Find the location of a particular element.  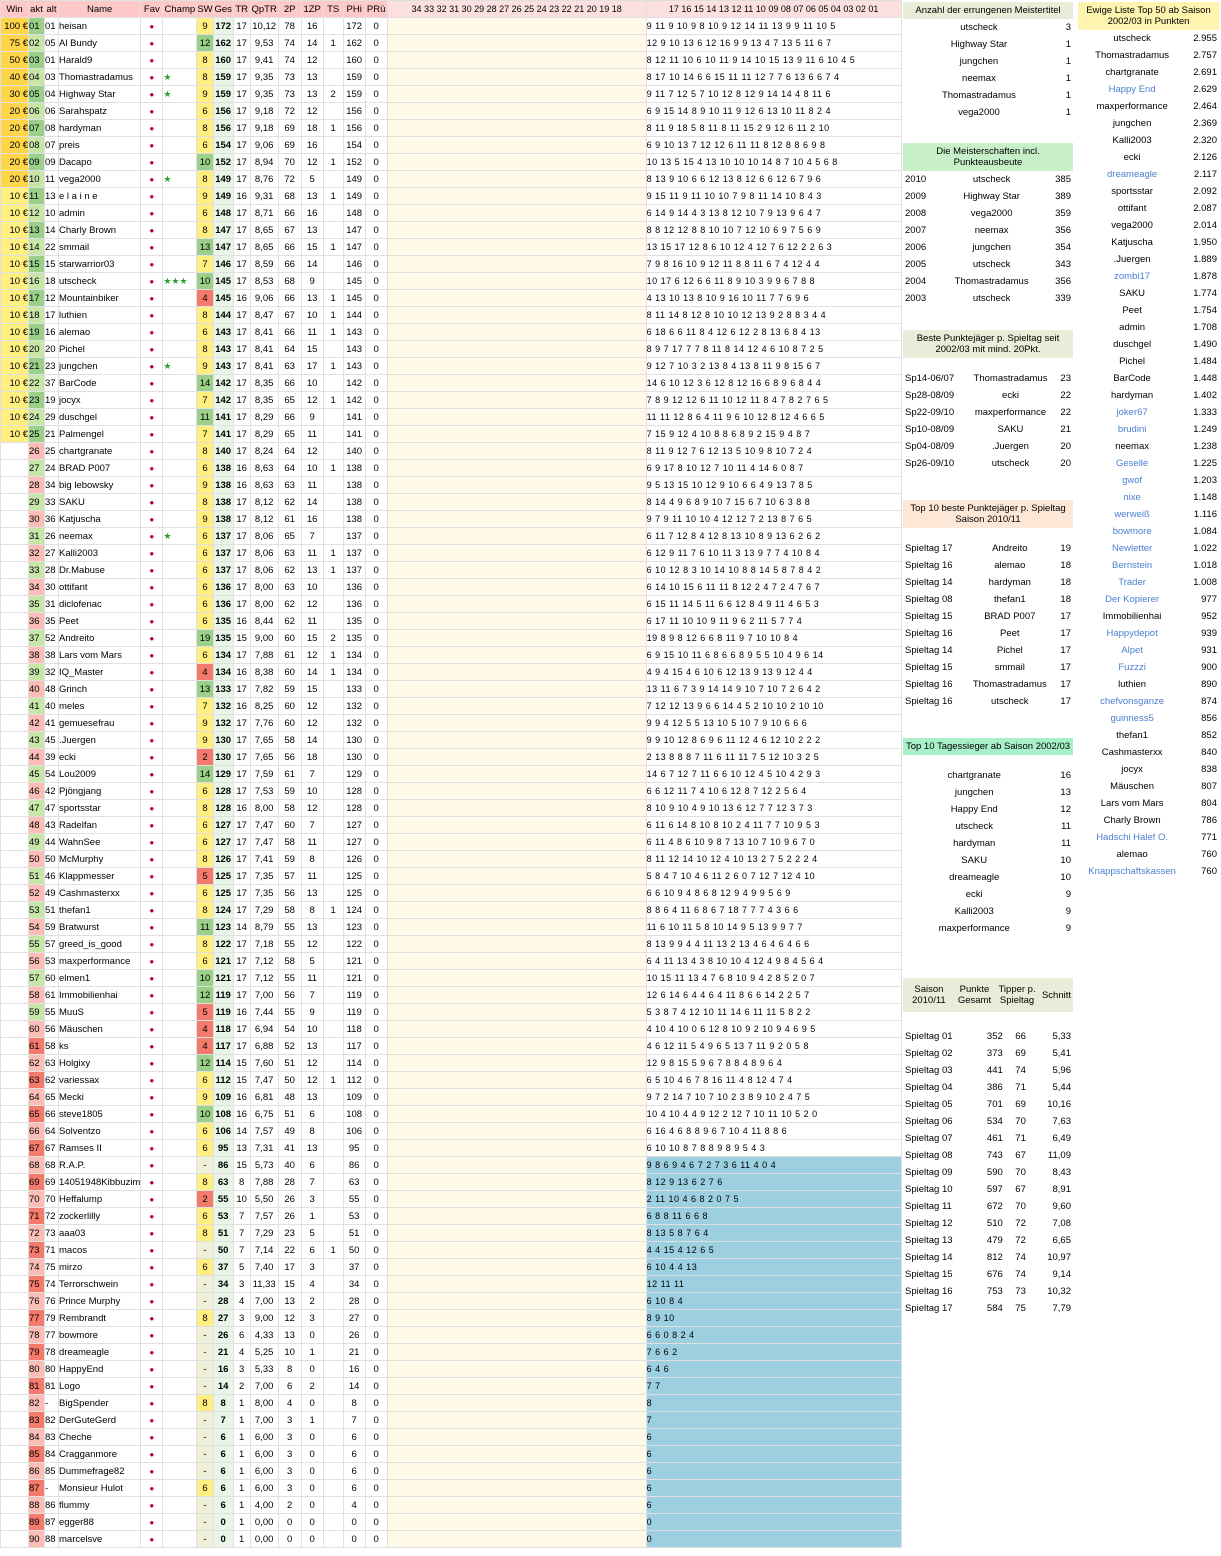

name-cell: Katjuscha is located at coordinates (99, 519).